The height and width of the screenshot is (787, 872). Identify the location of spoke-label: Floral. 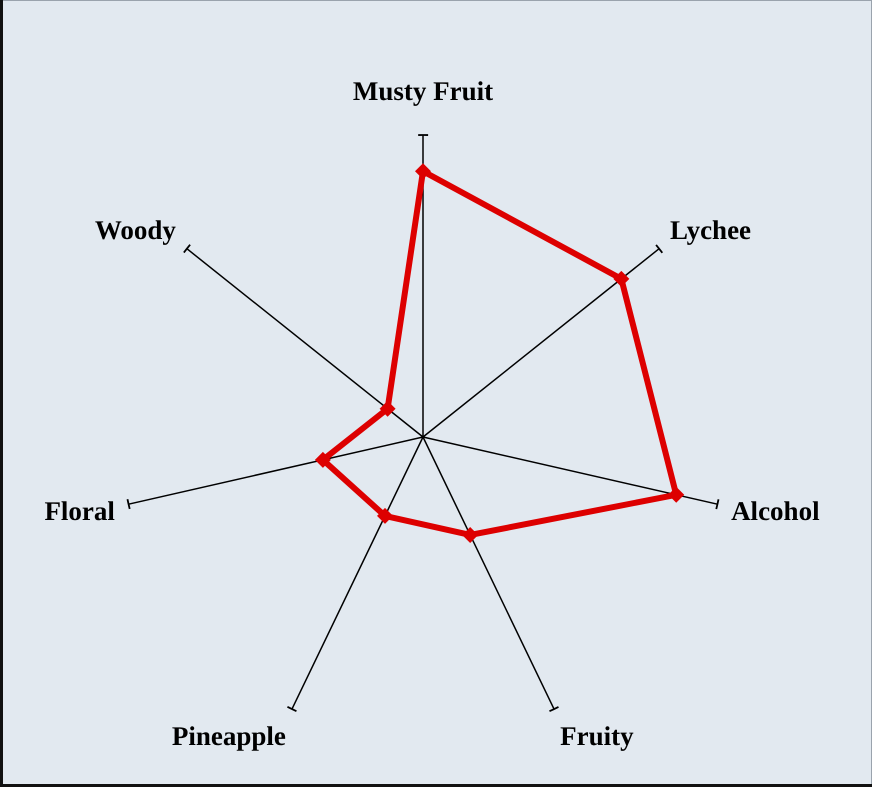
(80, 511).